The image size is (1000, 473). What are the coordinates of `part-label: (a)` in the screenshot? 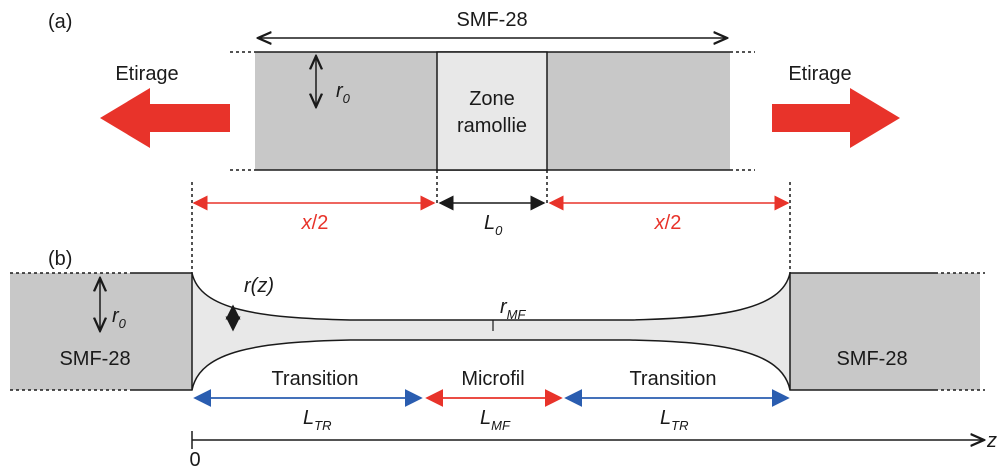 It's located at (60, 22).